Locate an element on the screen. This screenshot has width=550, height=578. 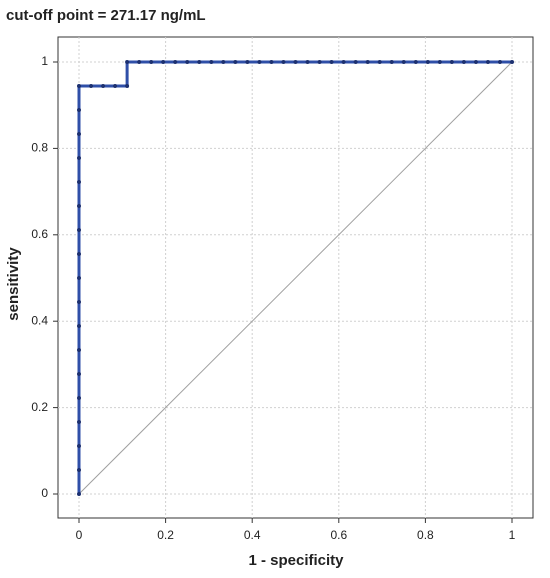
y-tick-label: 0 is located at coordinates (44, 493).